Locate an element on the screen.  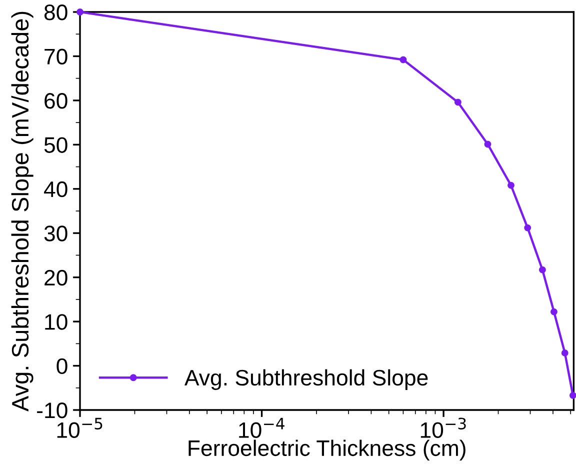
y-tick-label: 60 is located at coordinates (56, 100).